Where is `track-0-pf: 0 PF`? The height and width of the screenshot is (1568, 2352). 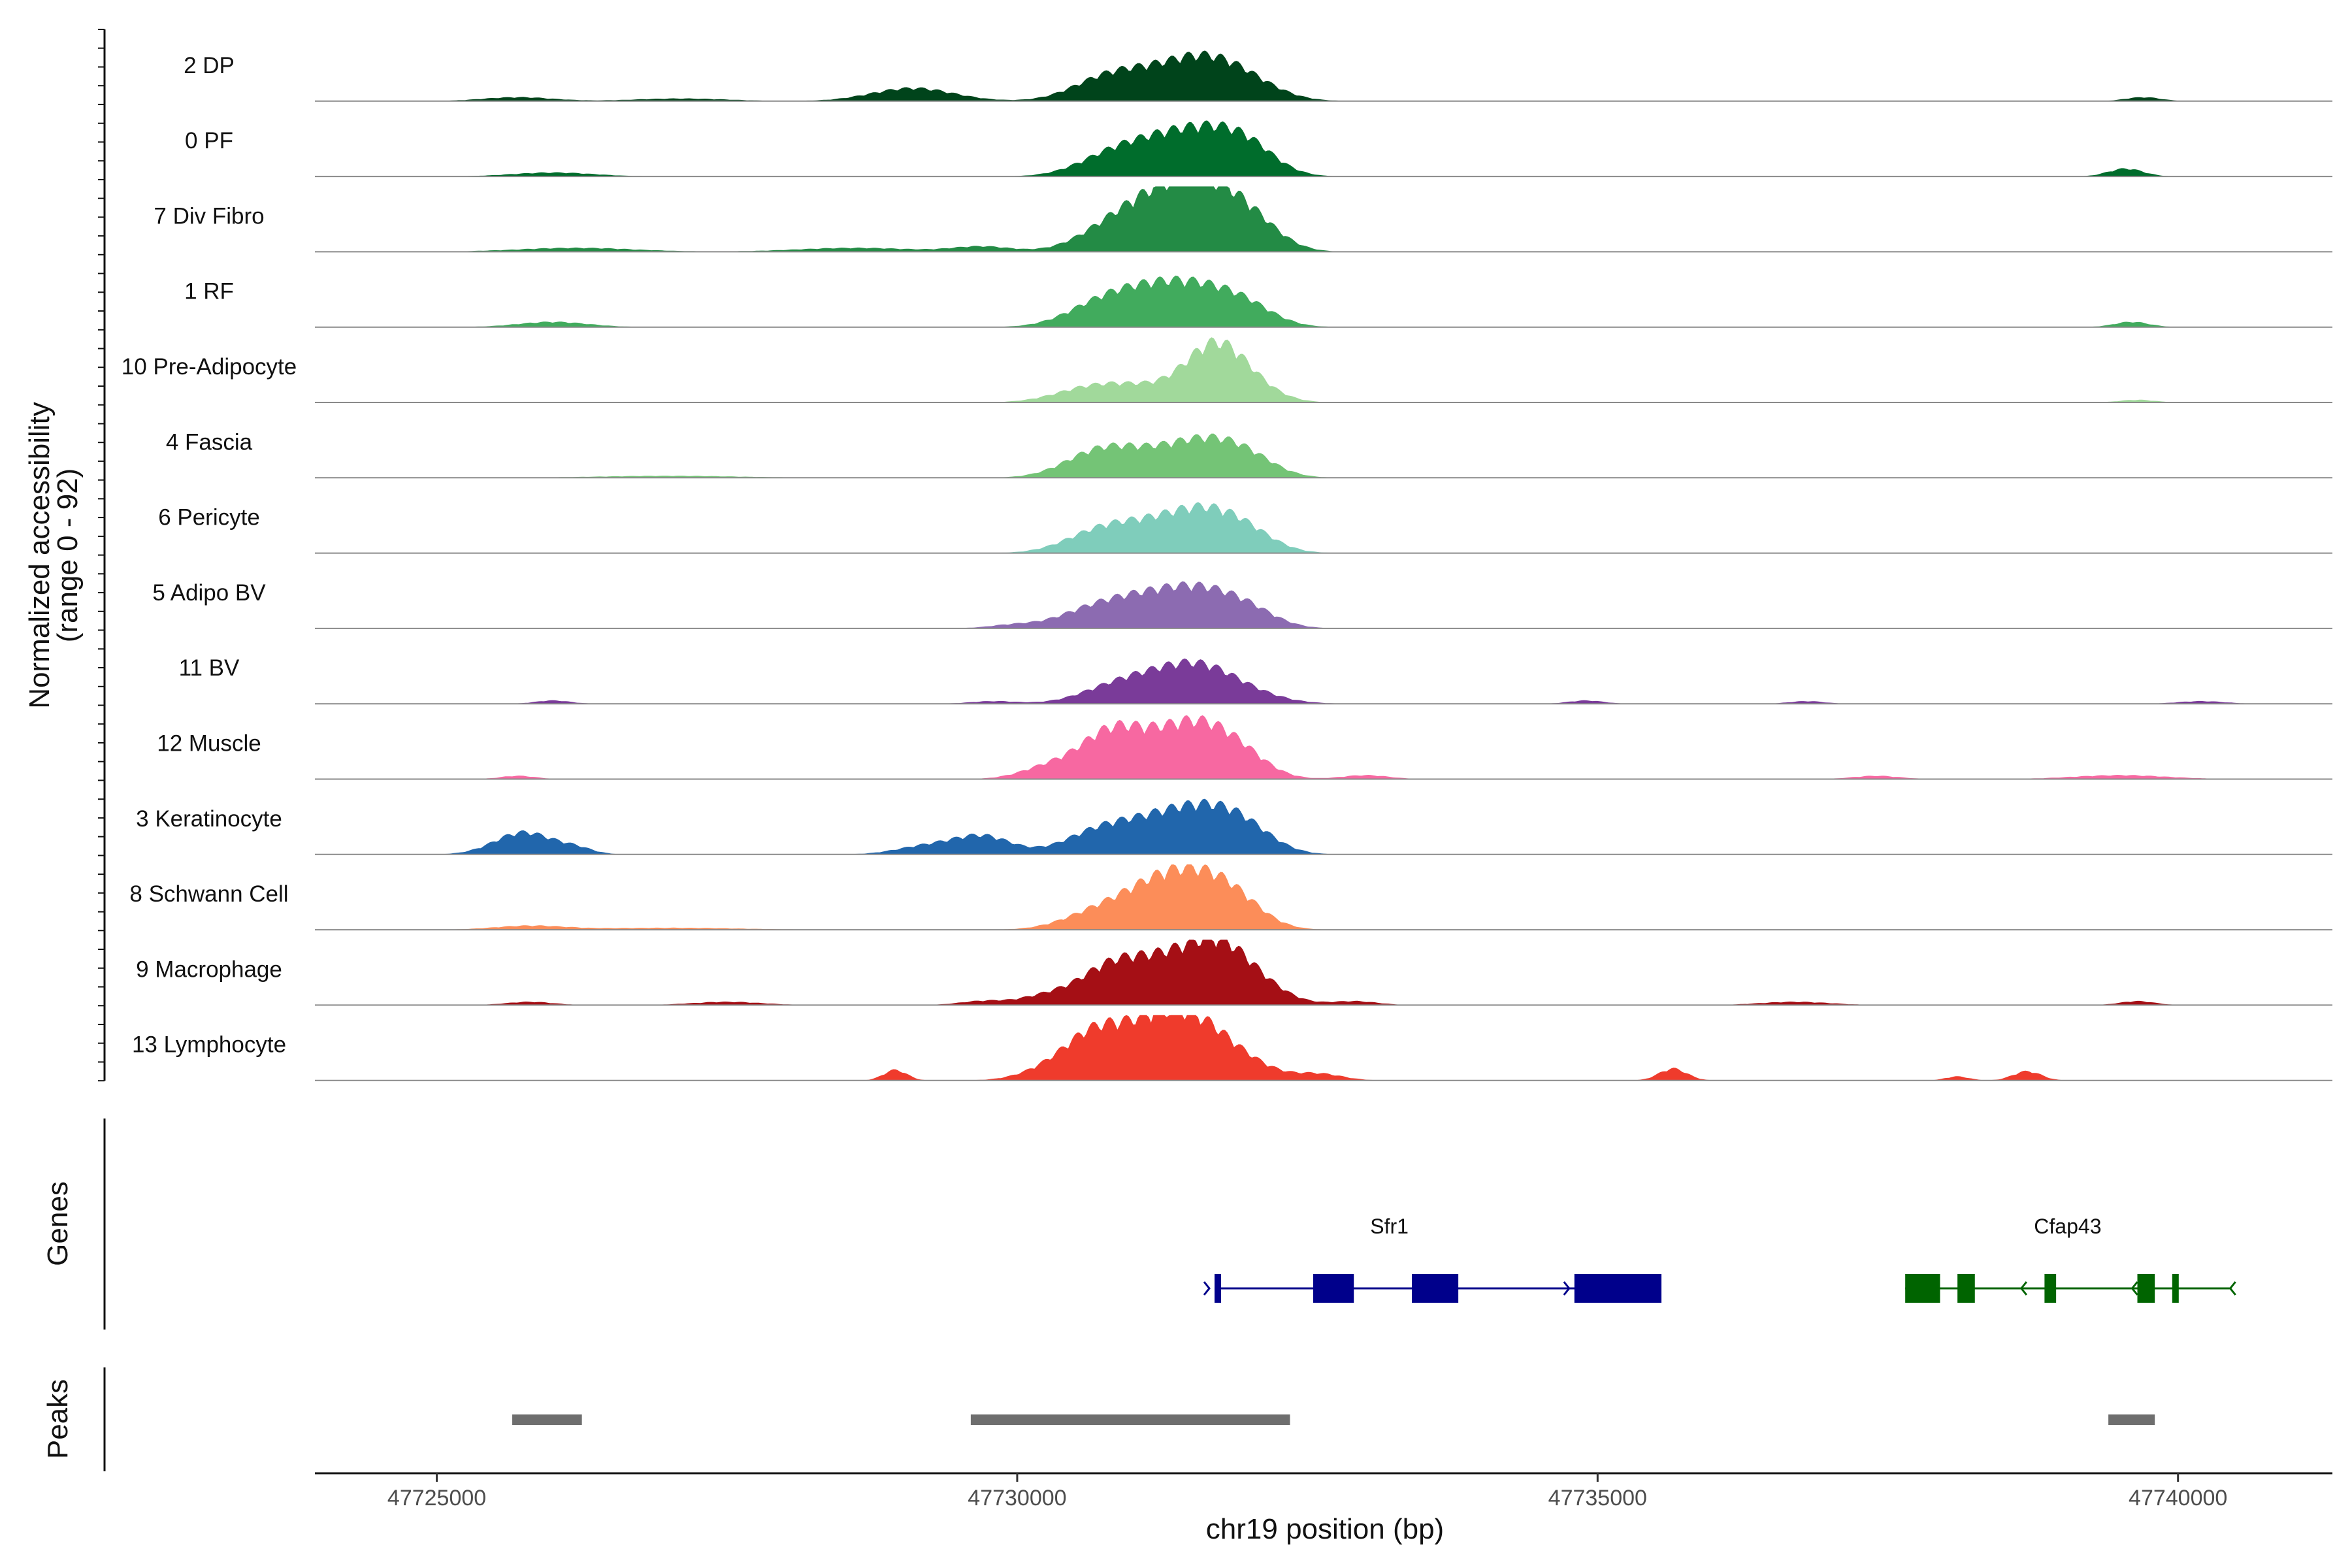 track-0-pf: 0 PF is located at coordinates (1258, 149).